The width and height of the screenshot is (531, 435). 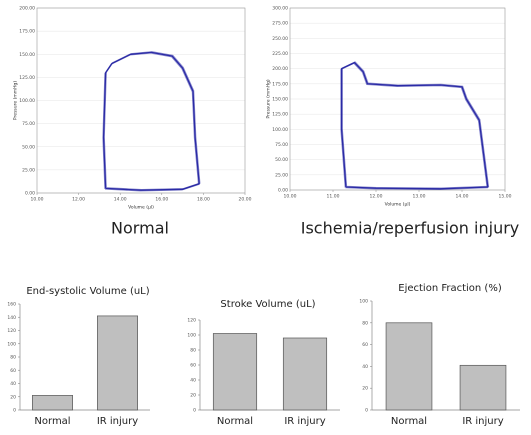 What do you see at coordinates (280, 24) in the screenshot?
I see `y-tick-label: 275.00` at bounding box center [280, 24].